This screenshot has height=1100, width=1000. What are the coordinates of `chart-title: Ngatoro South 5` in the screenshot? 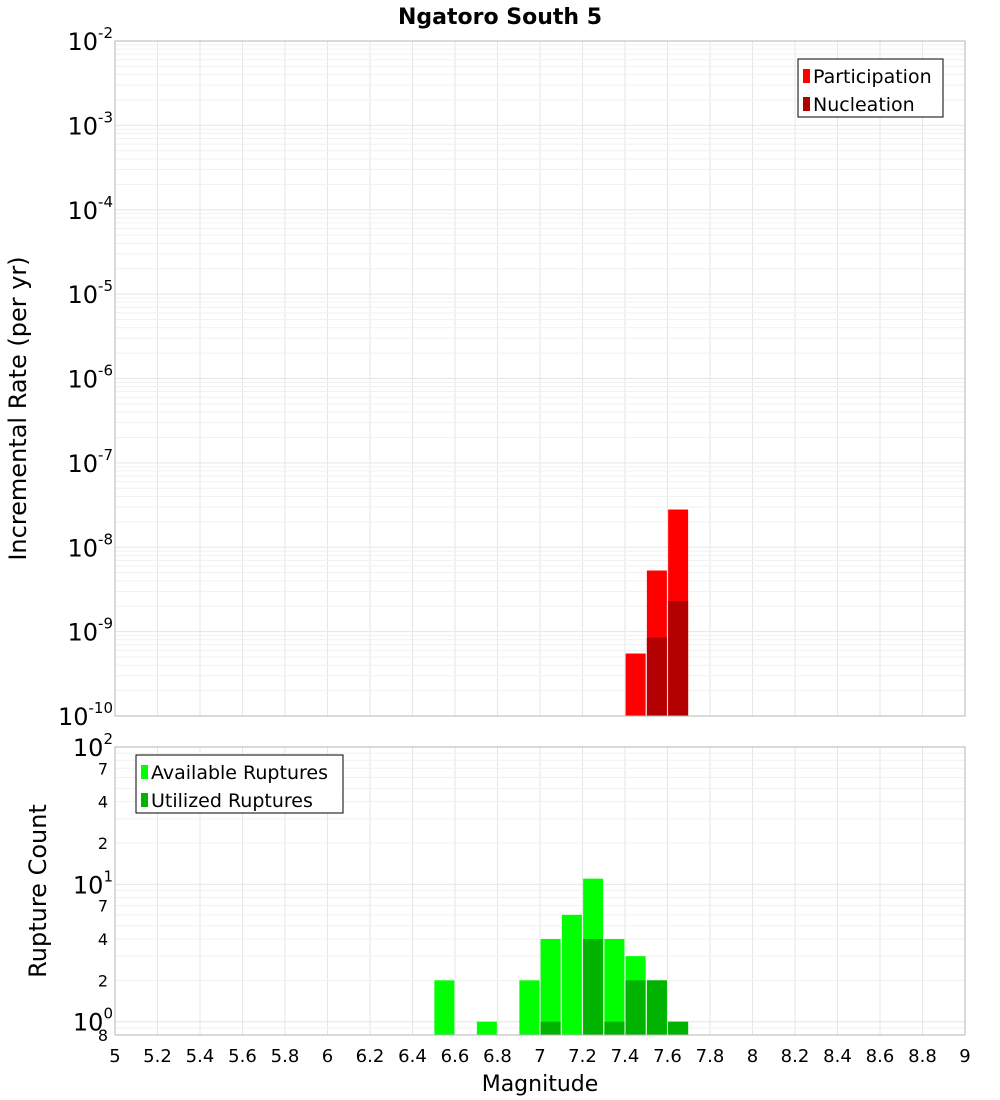 It's located at (500, 17).